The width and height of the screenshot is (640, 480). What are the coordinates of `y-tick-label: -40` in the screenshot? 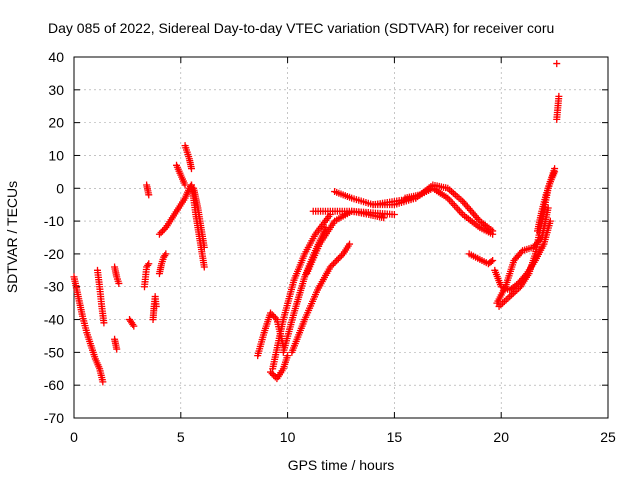 It's located at (54, 320).